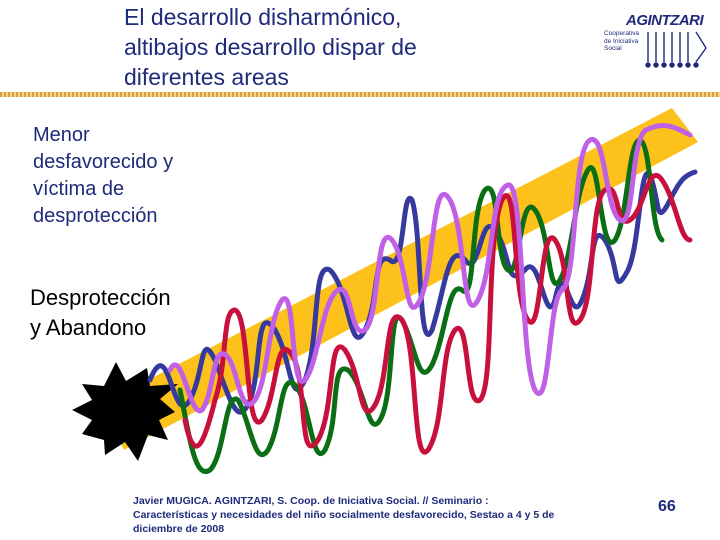 The image size is (720, 540). What do you see at coordinates (360, 94) in the screenshot?
I see `title-divider` at bounding box center [360, 94].